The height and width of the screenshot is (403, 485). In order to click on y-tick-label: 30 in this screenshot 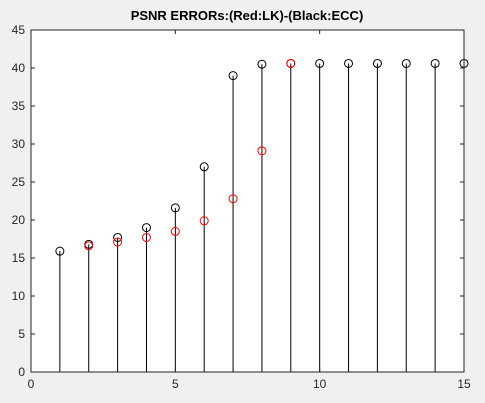, I will do `click(19, 144)`.